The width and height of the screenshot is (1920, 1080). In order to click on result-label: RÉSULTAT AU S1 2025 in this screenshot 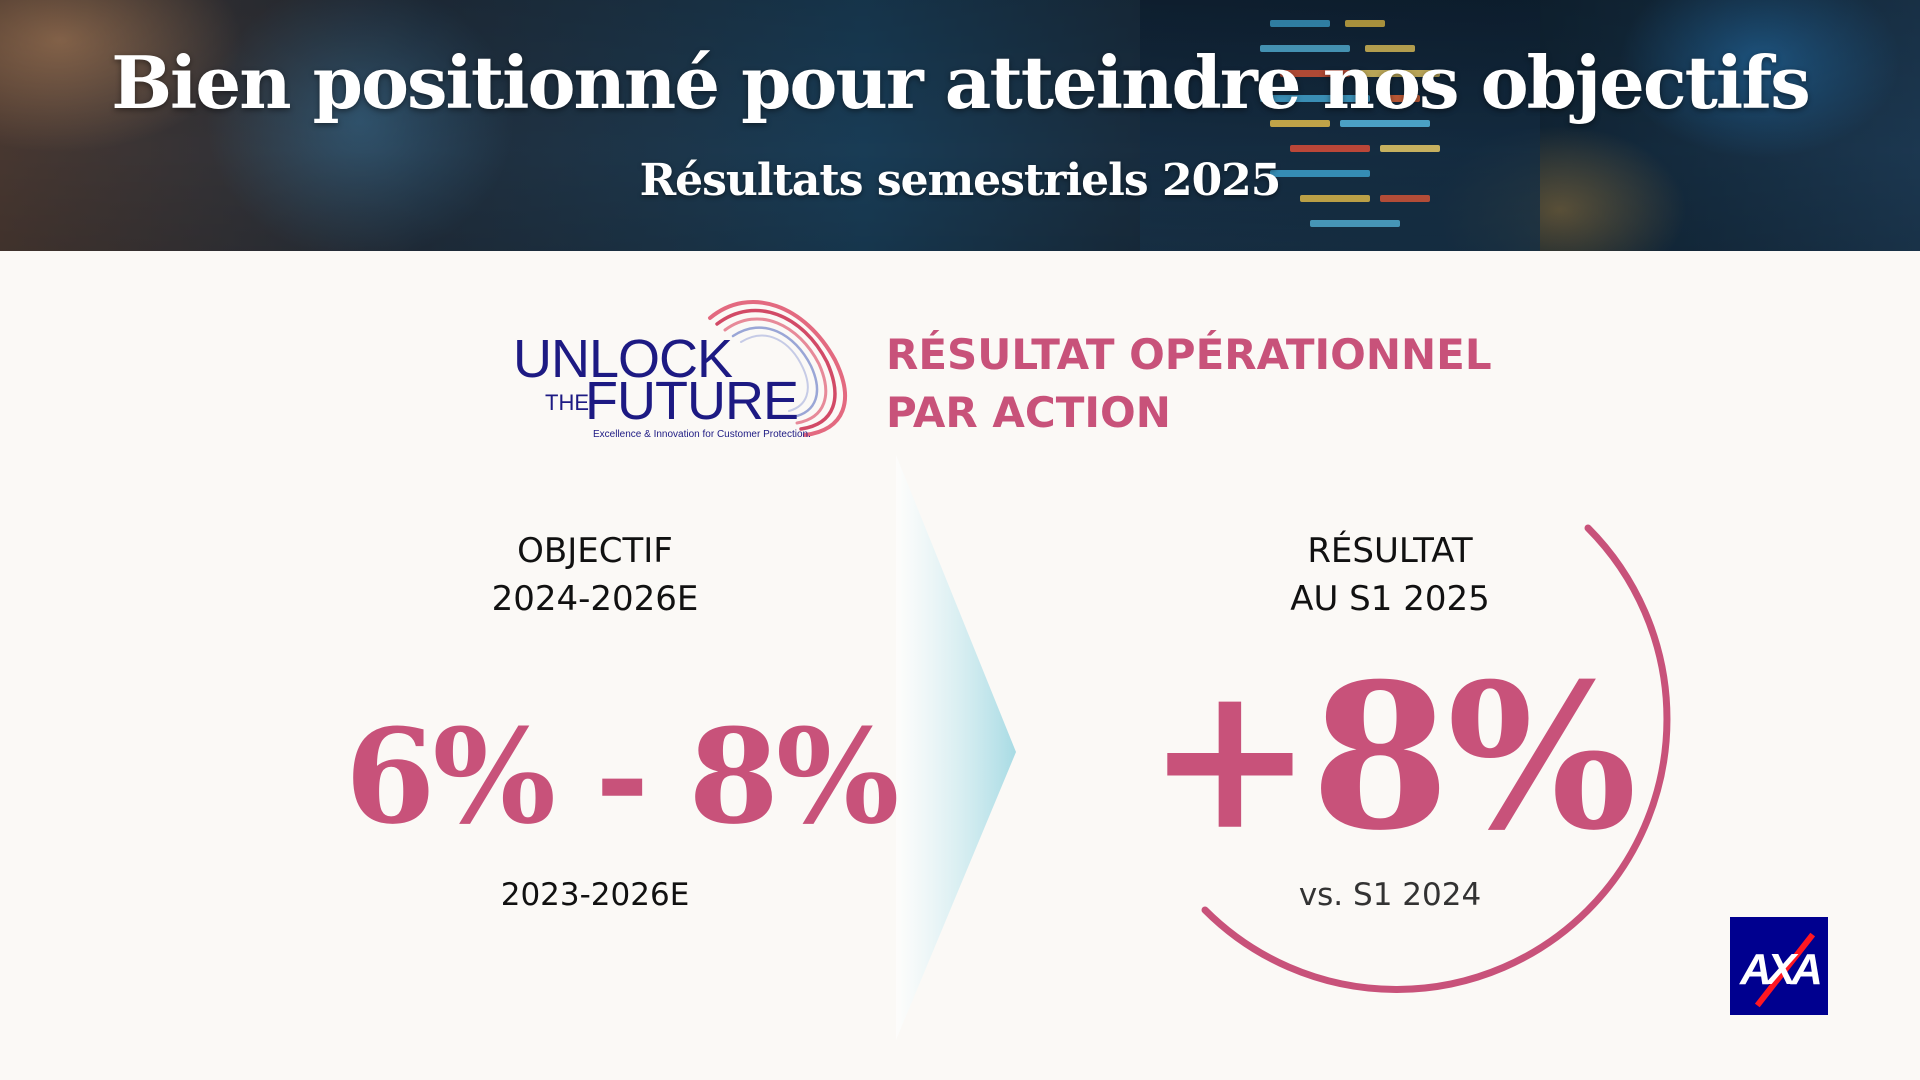, I will do `click(1390, 575)`.